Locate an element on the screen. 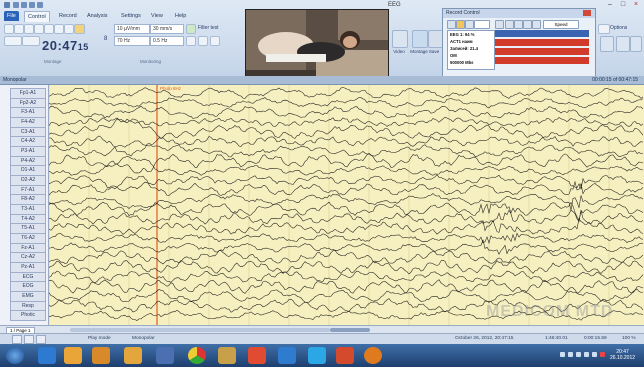  save-record-label: Save is located at coordinates (434, 51).